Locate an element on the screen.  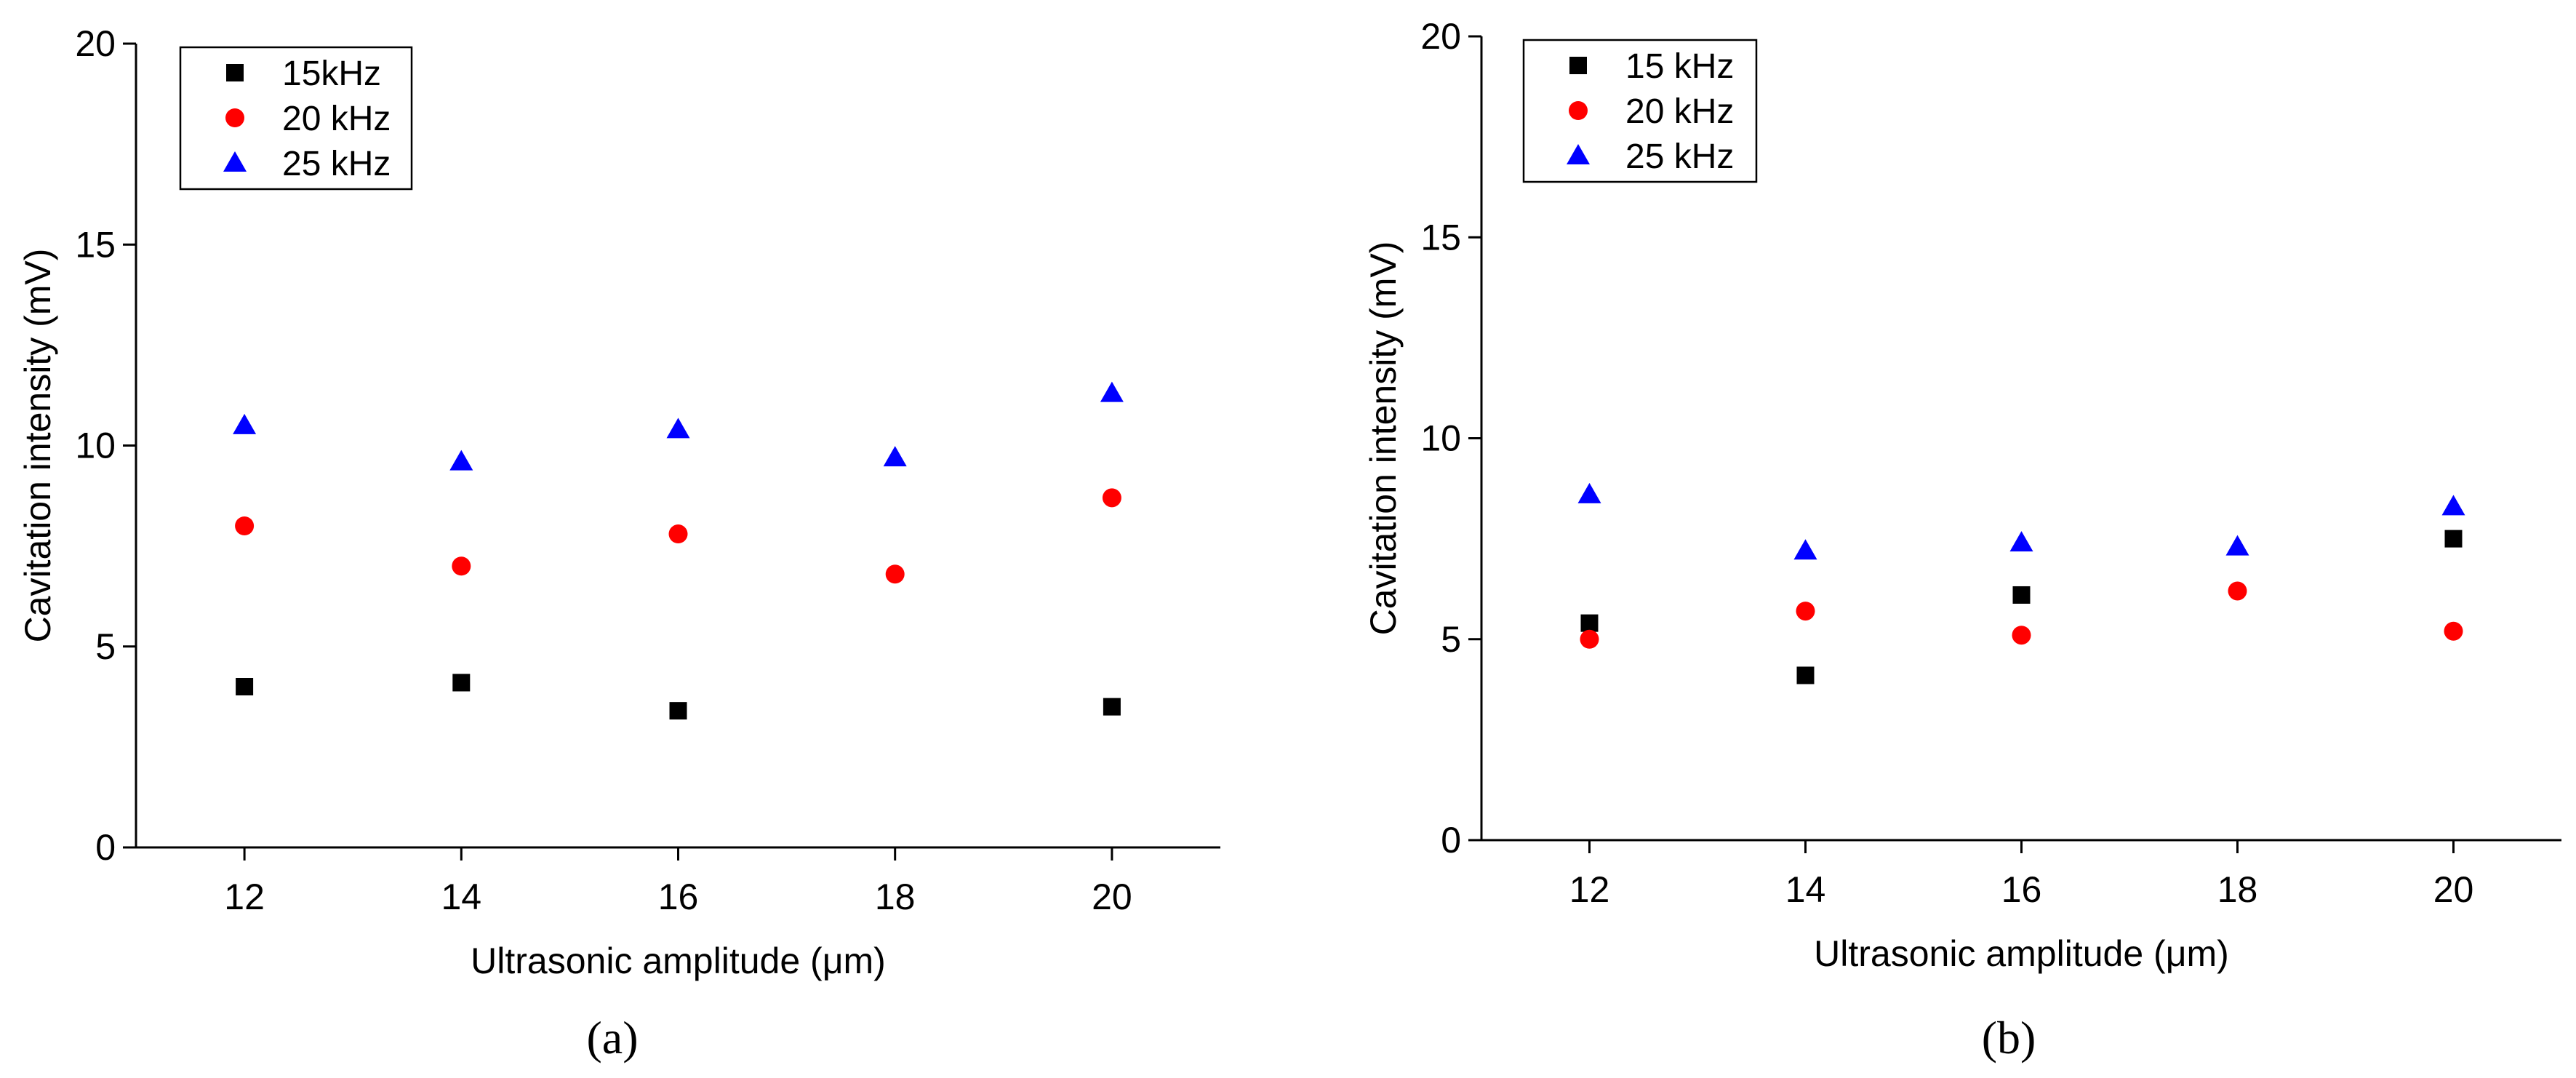
panel-label: (a) is located at coordinates (612, 1037).